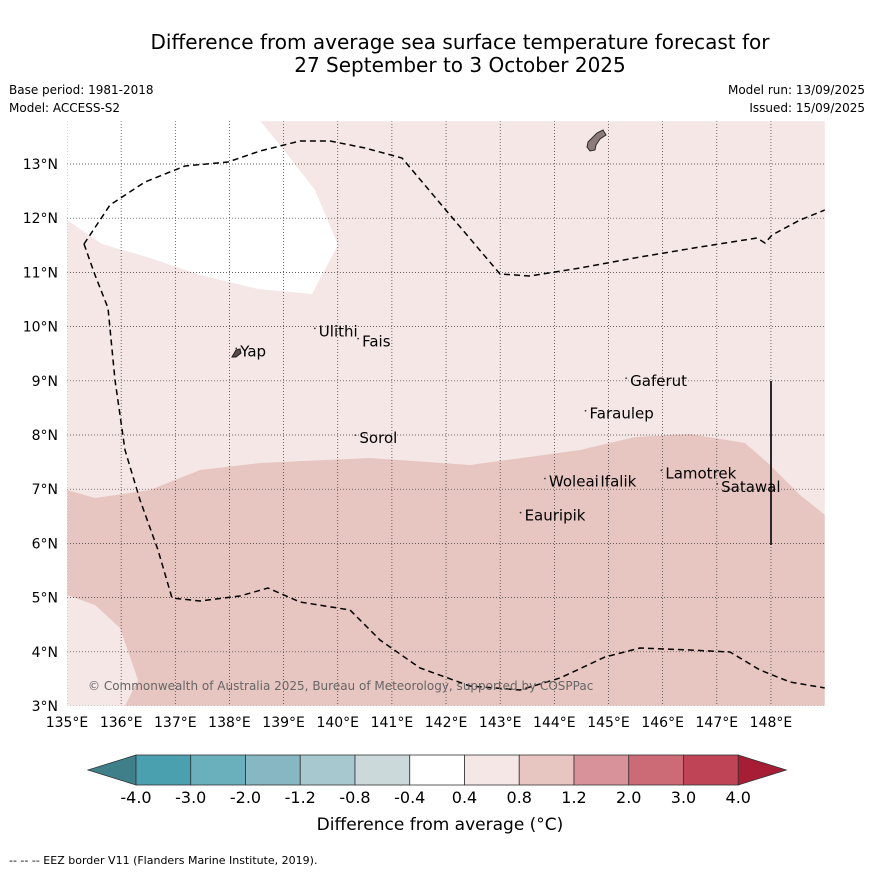  Describe the element at coordinates (337, 723) in the screenshot. I see `lon-tick-label: 140°E` at that location.